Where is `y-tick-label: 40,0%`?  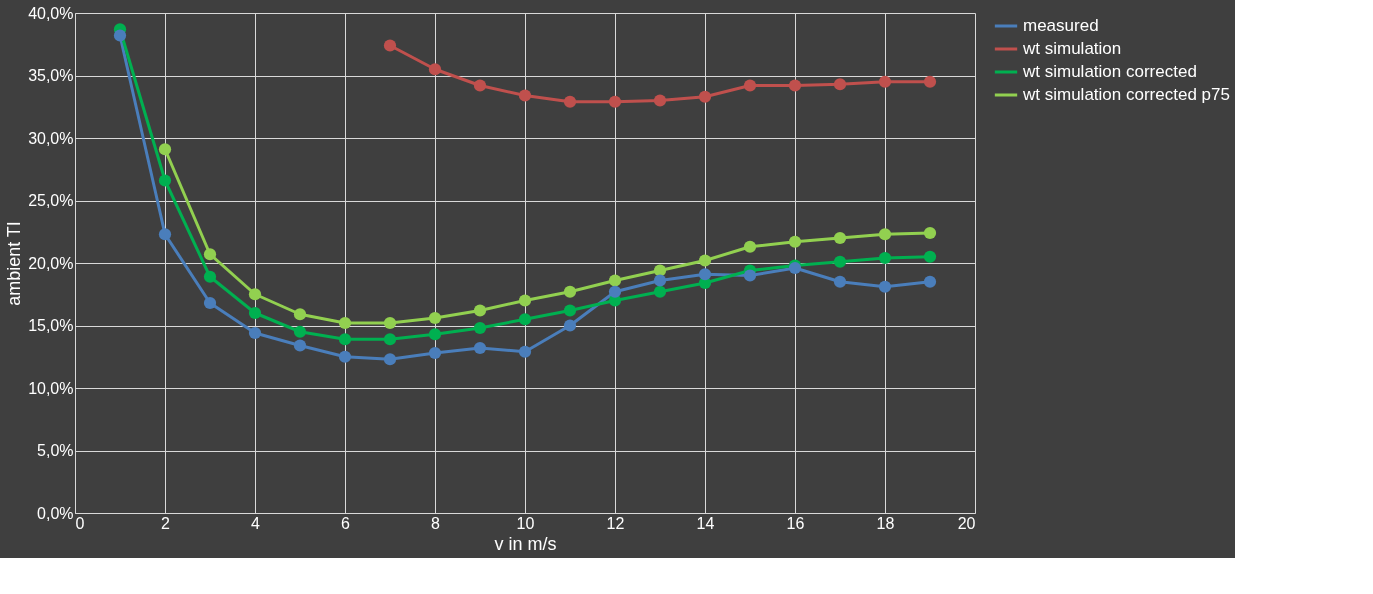 y-tick-label: 40,0% is located at coordinates (51, 13).